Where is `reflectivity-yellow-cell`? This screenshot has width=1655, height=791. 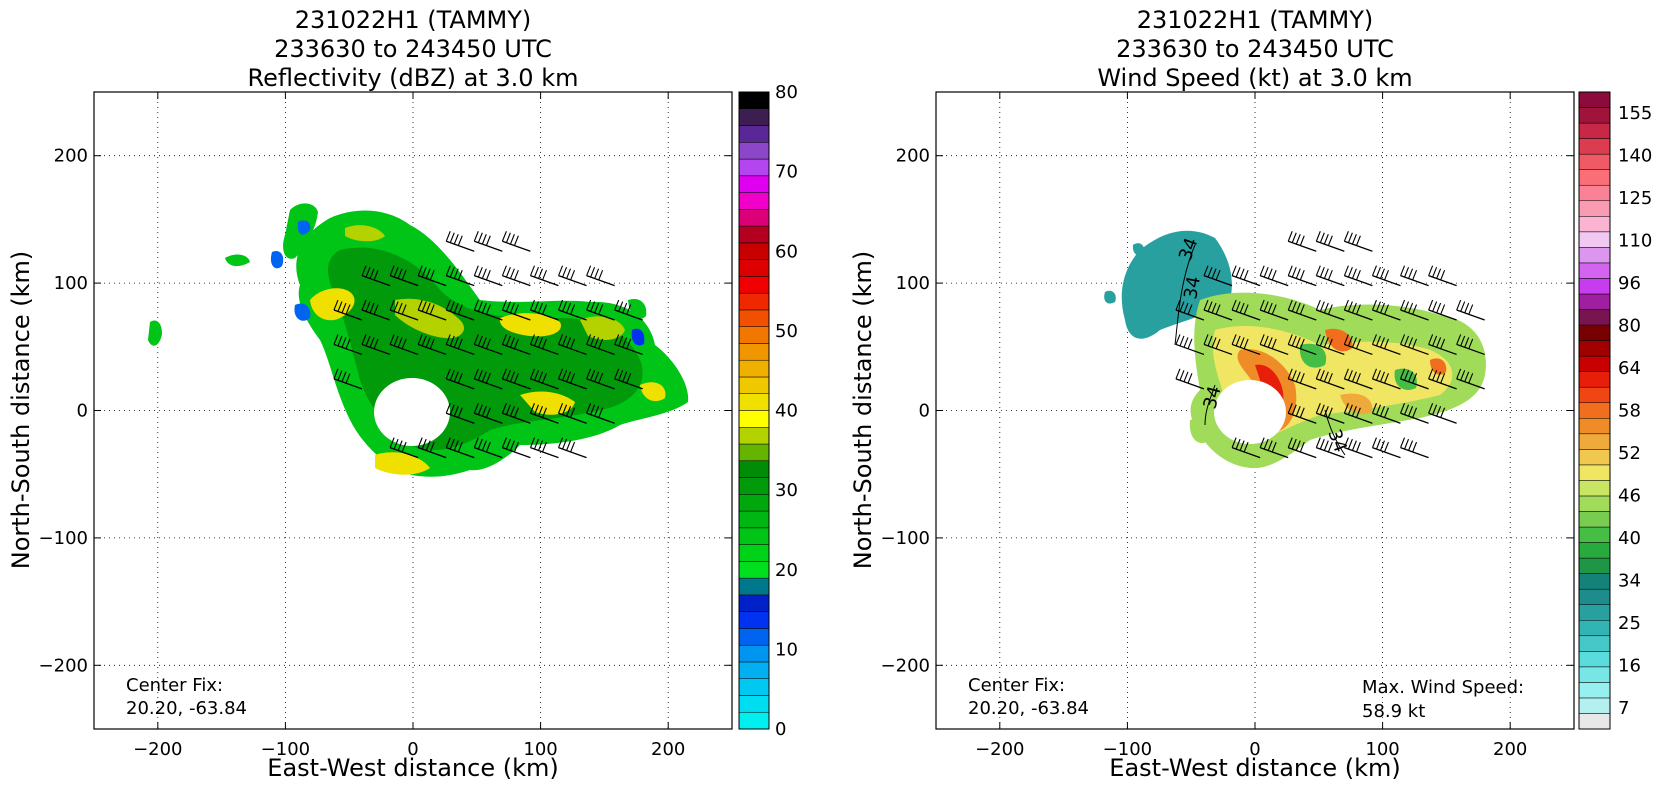
reflectivity-yellow-cell is located at coordinates (530, 325).